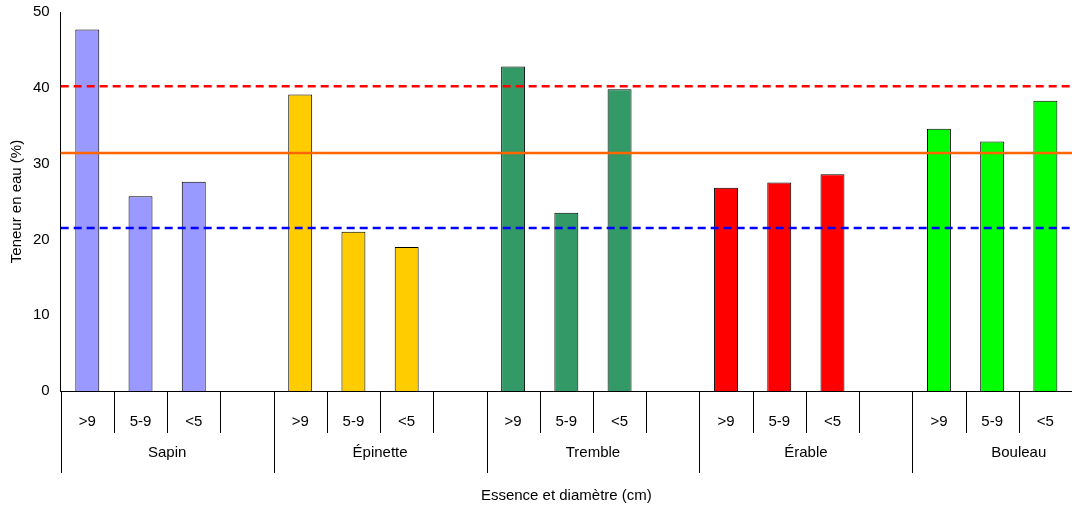 This screenshot has height=509, width=1072. I want to click on y-tick-label: 50, so click(41, 11).